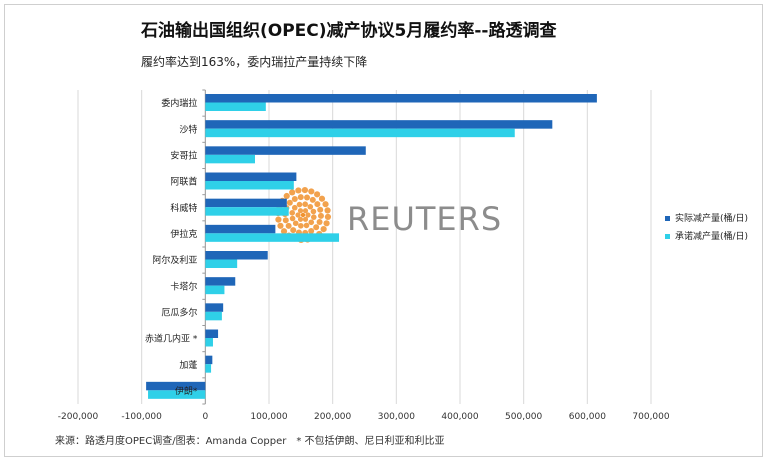 The width and height of the screenshot is (769, 463). What do you see at coordinates (186, 391) in the screenshot?
I see `category-label-11: 伊朗*` at bounding box center [186, 391].